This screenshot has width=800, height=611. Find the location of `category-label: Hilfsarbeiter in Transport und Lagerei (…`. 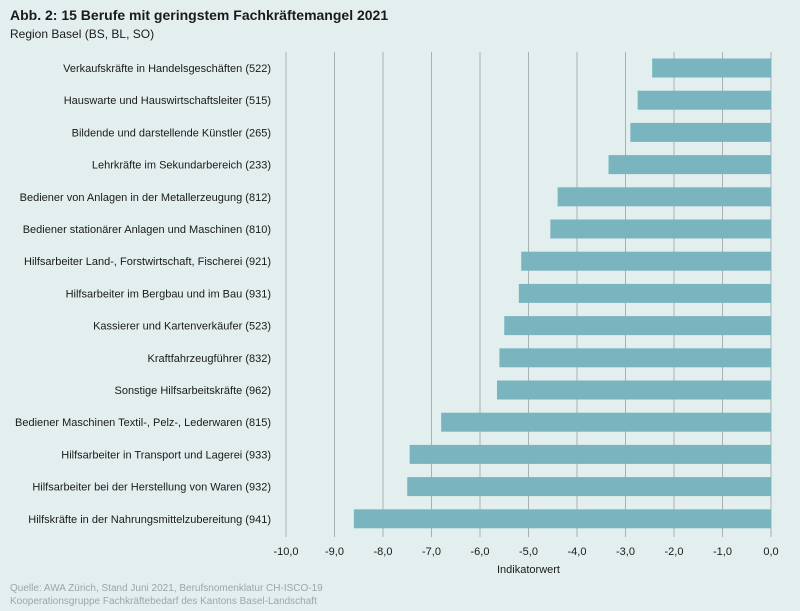

category-label: Hilfsarbeiter in Transport und Lagerei (… is located at coordinates (166, 455).